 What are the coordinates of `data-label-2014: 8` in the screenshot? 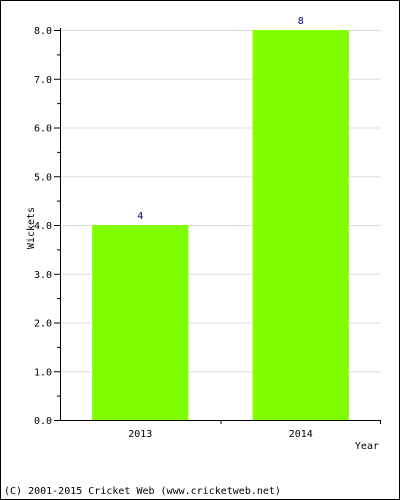 It's located at (301, 21).